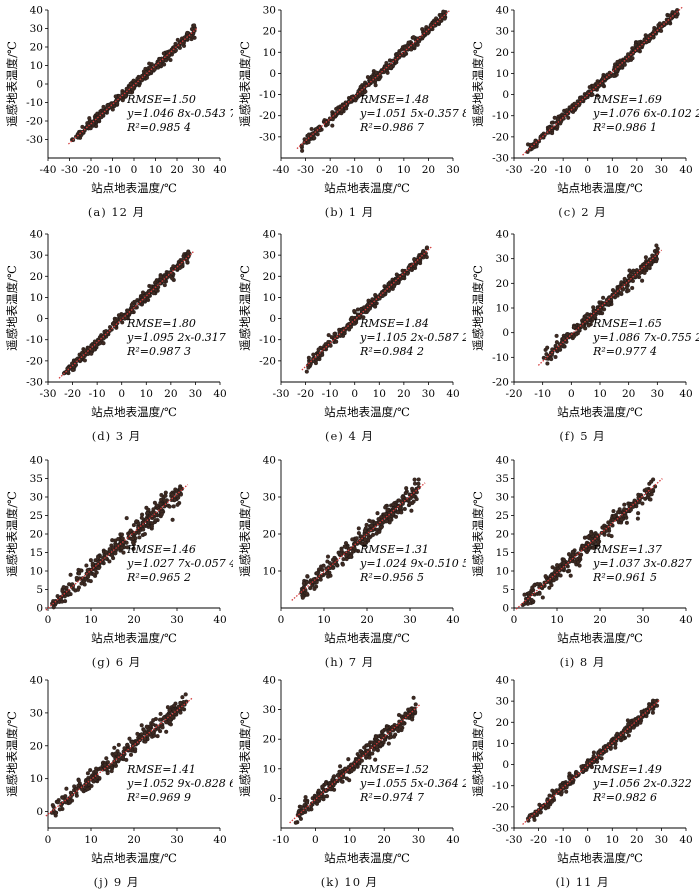 The height and width of the screenshot is (894, 700). What do you see at coordinates (391, 127) in the screenshot?
I see `r2-label: R²=0.986 7` at bounding box center [391, 127].